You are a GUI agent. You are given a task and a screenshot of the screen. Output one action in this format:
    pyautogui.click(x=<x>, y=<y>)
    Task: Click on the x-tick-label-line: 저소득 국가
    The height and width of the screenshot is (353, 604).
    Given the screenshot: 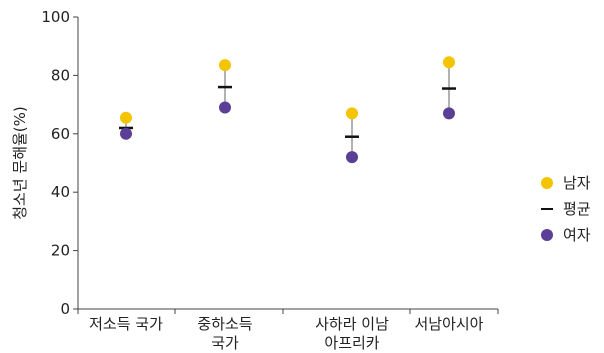 What is the action you would take?
    pyautogui.click(x=126, y=324)
    